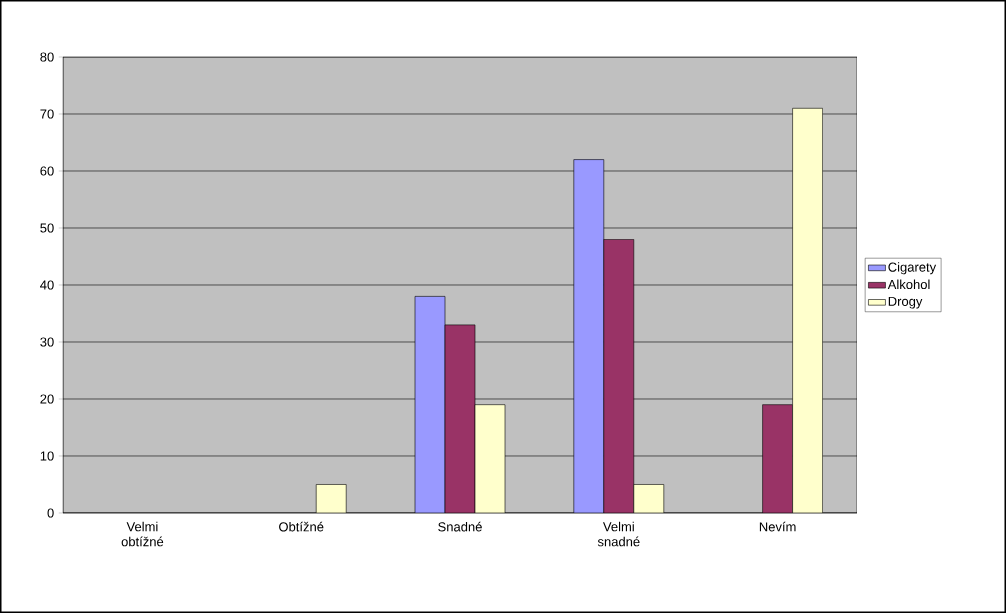  I want to click on x-tick-label: Velmi snadné, so click(618, 534).